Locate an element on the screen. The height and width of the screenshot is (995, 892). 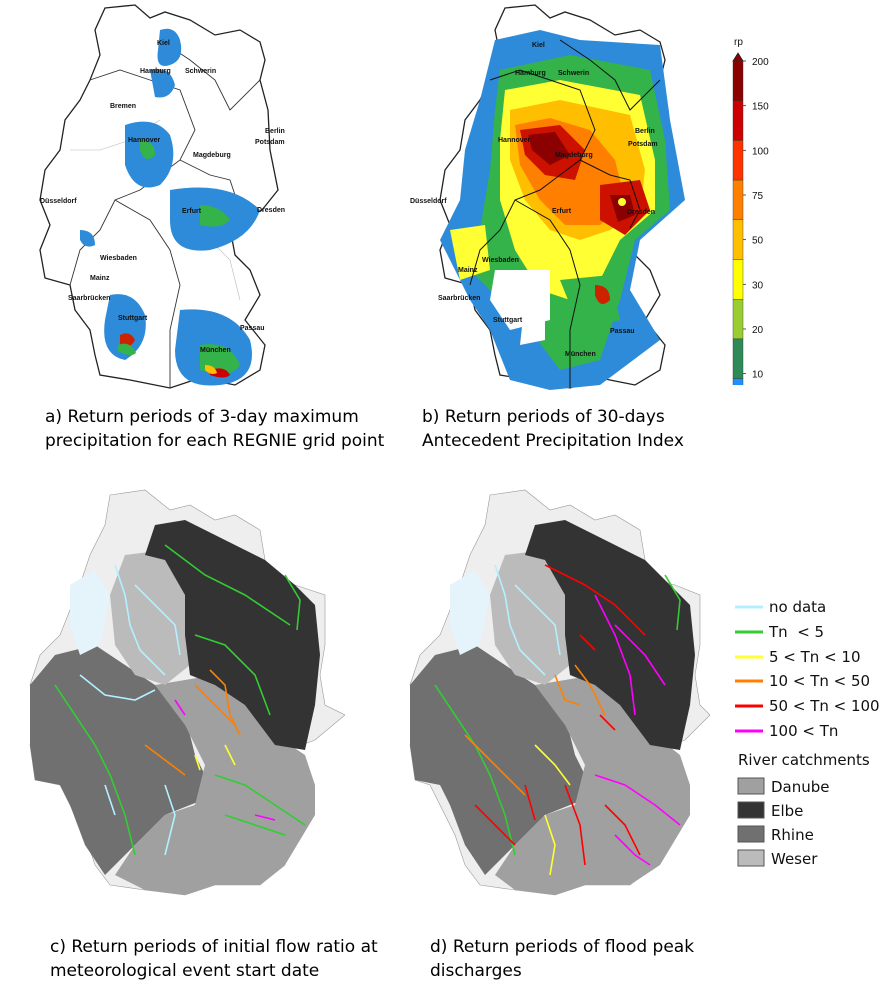
precip-blobs-a is located at coordinates (170, 207).